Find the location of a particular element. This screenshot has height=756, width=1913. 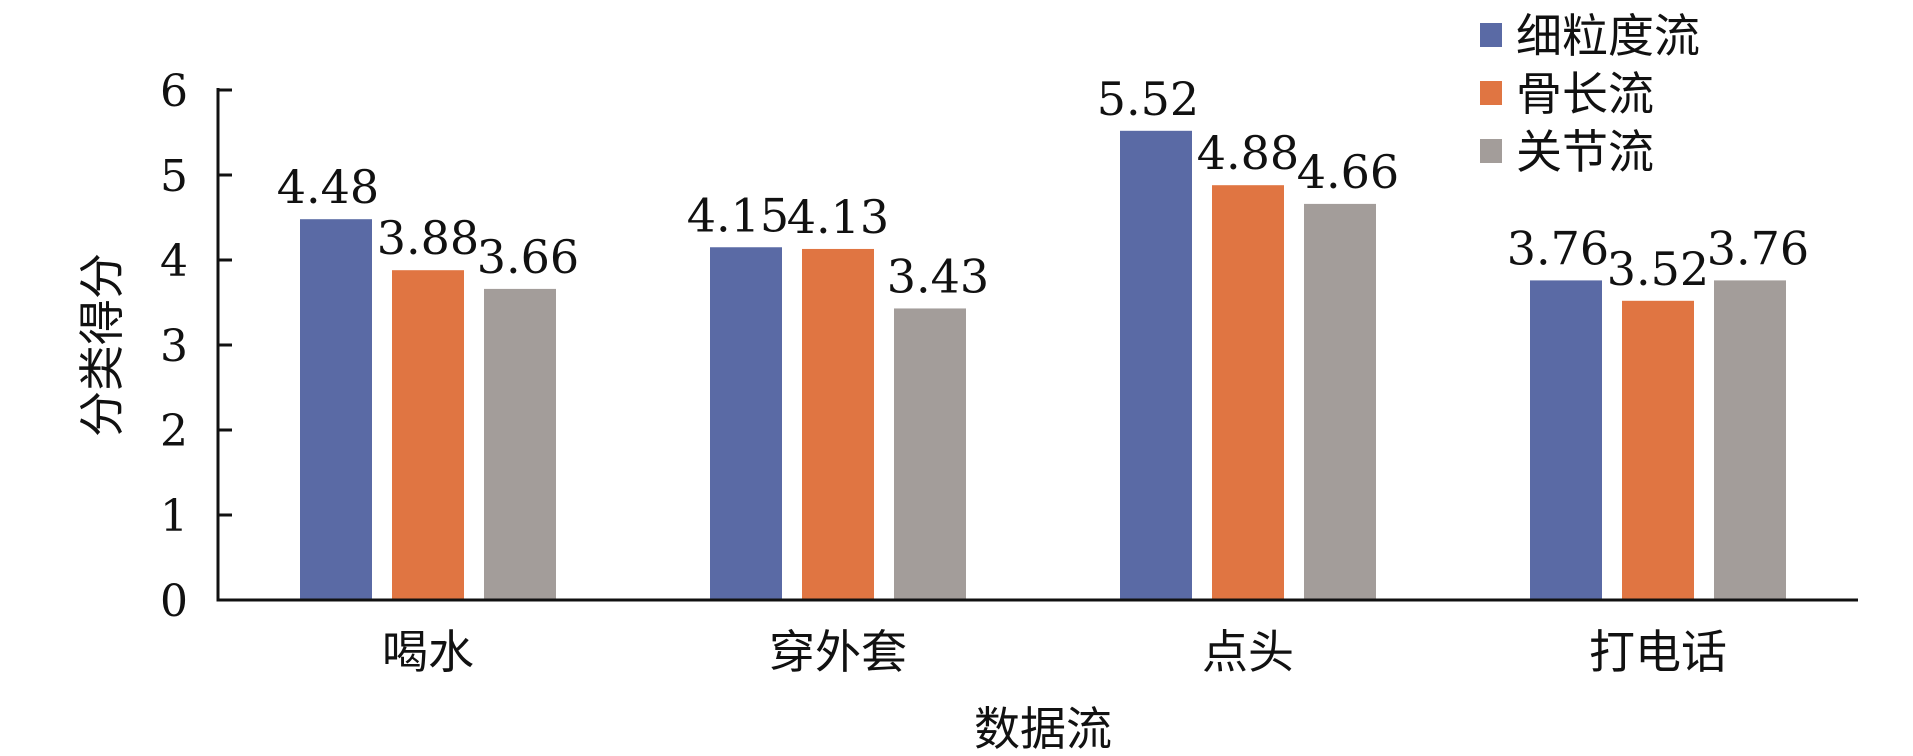

y-tick-label-2: 2 is located at coordinates (174, 431).